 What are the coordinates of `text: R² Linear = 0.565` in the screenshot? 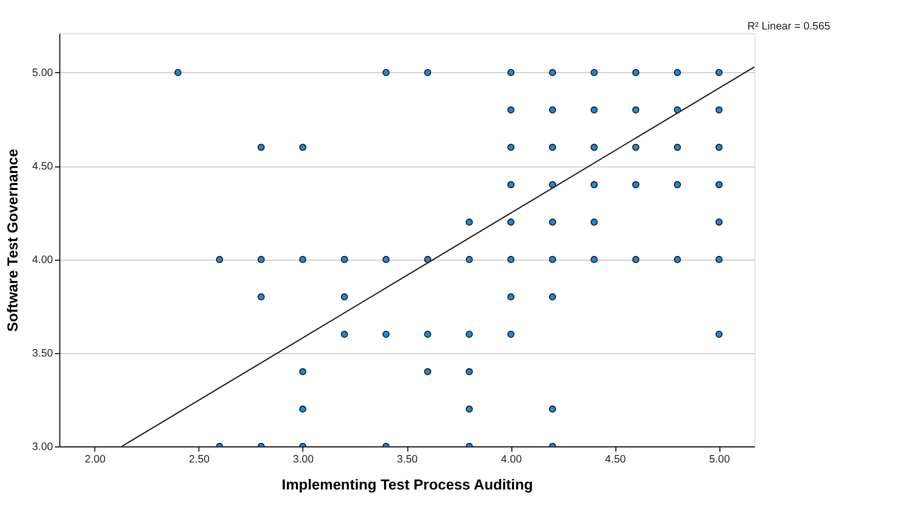 It's located at (788, 26).